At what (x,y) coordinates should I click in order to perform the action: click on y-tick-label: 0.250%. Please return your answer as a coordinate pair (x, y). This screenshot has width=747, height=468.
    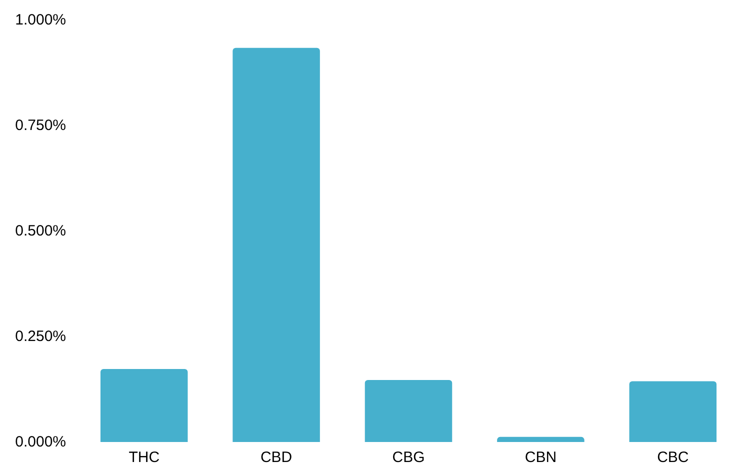
    Looking at the image, I should click on (40, 336).